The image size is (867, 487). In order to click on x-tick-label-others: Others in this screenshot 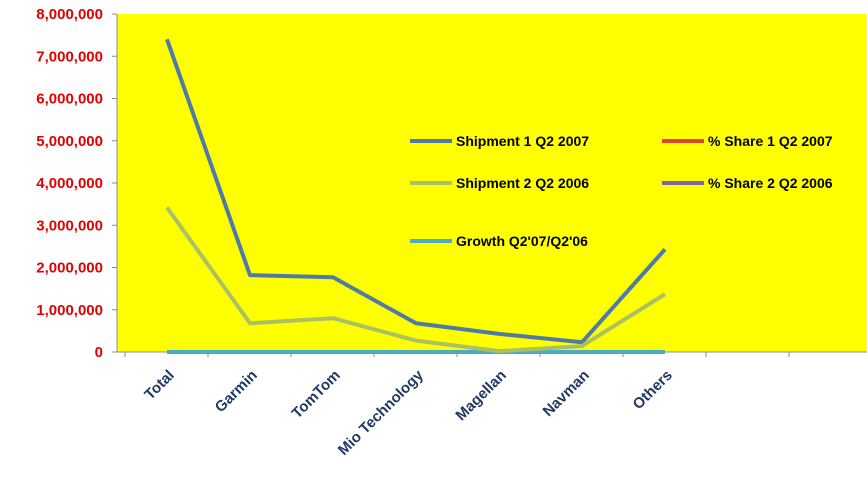, I will do `click(653, 390)`.